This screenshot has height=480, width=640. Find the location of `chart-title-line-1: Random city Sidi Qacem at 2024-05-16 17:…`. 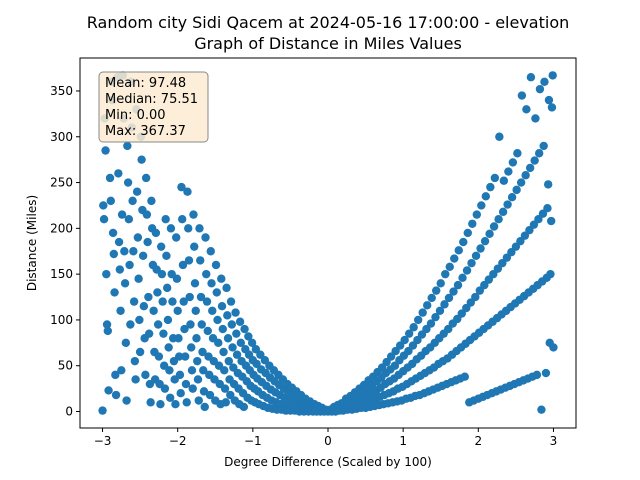

chart-title-line-1: Random city Sidi Qacem at 2024-05-16 17:… is located at coordinates (328, 22).